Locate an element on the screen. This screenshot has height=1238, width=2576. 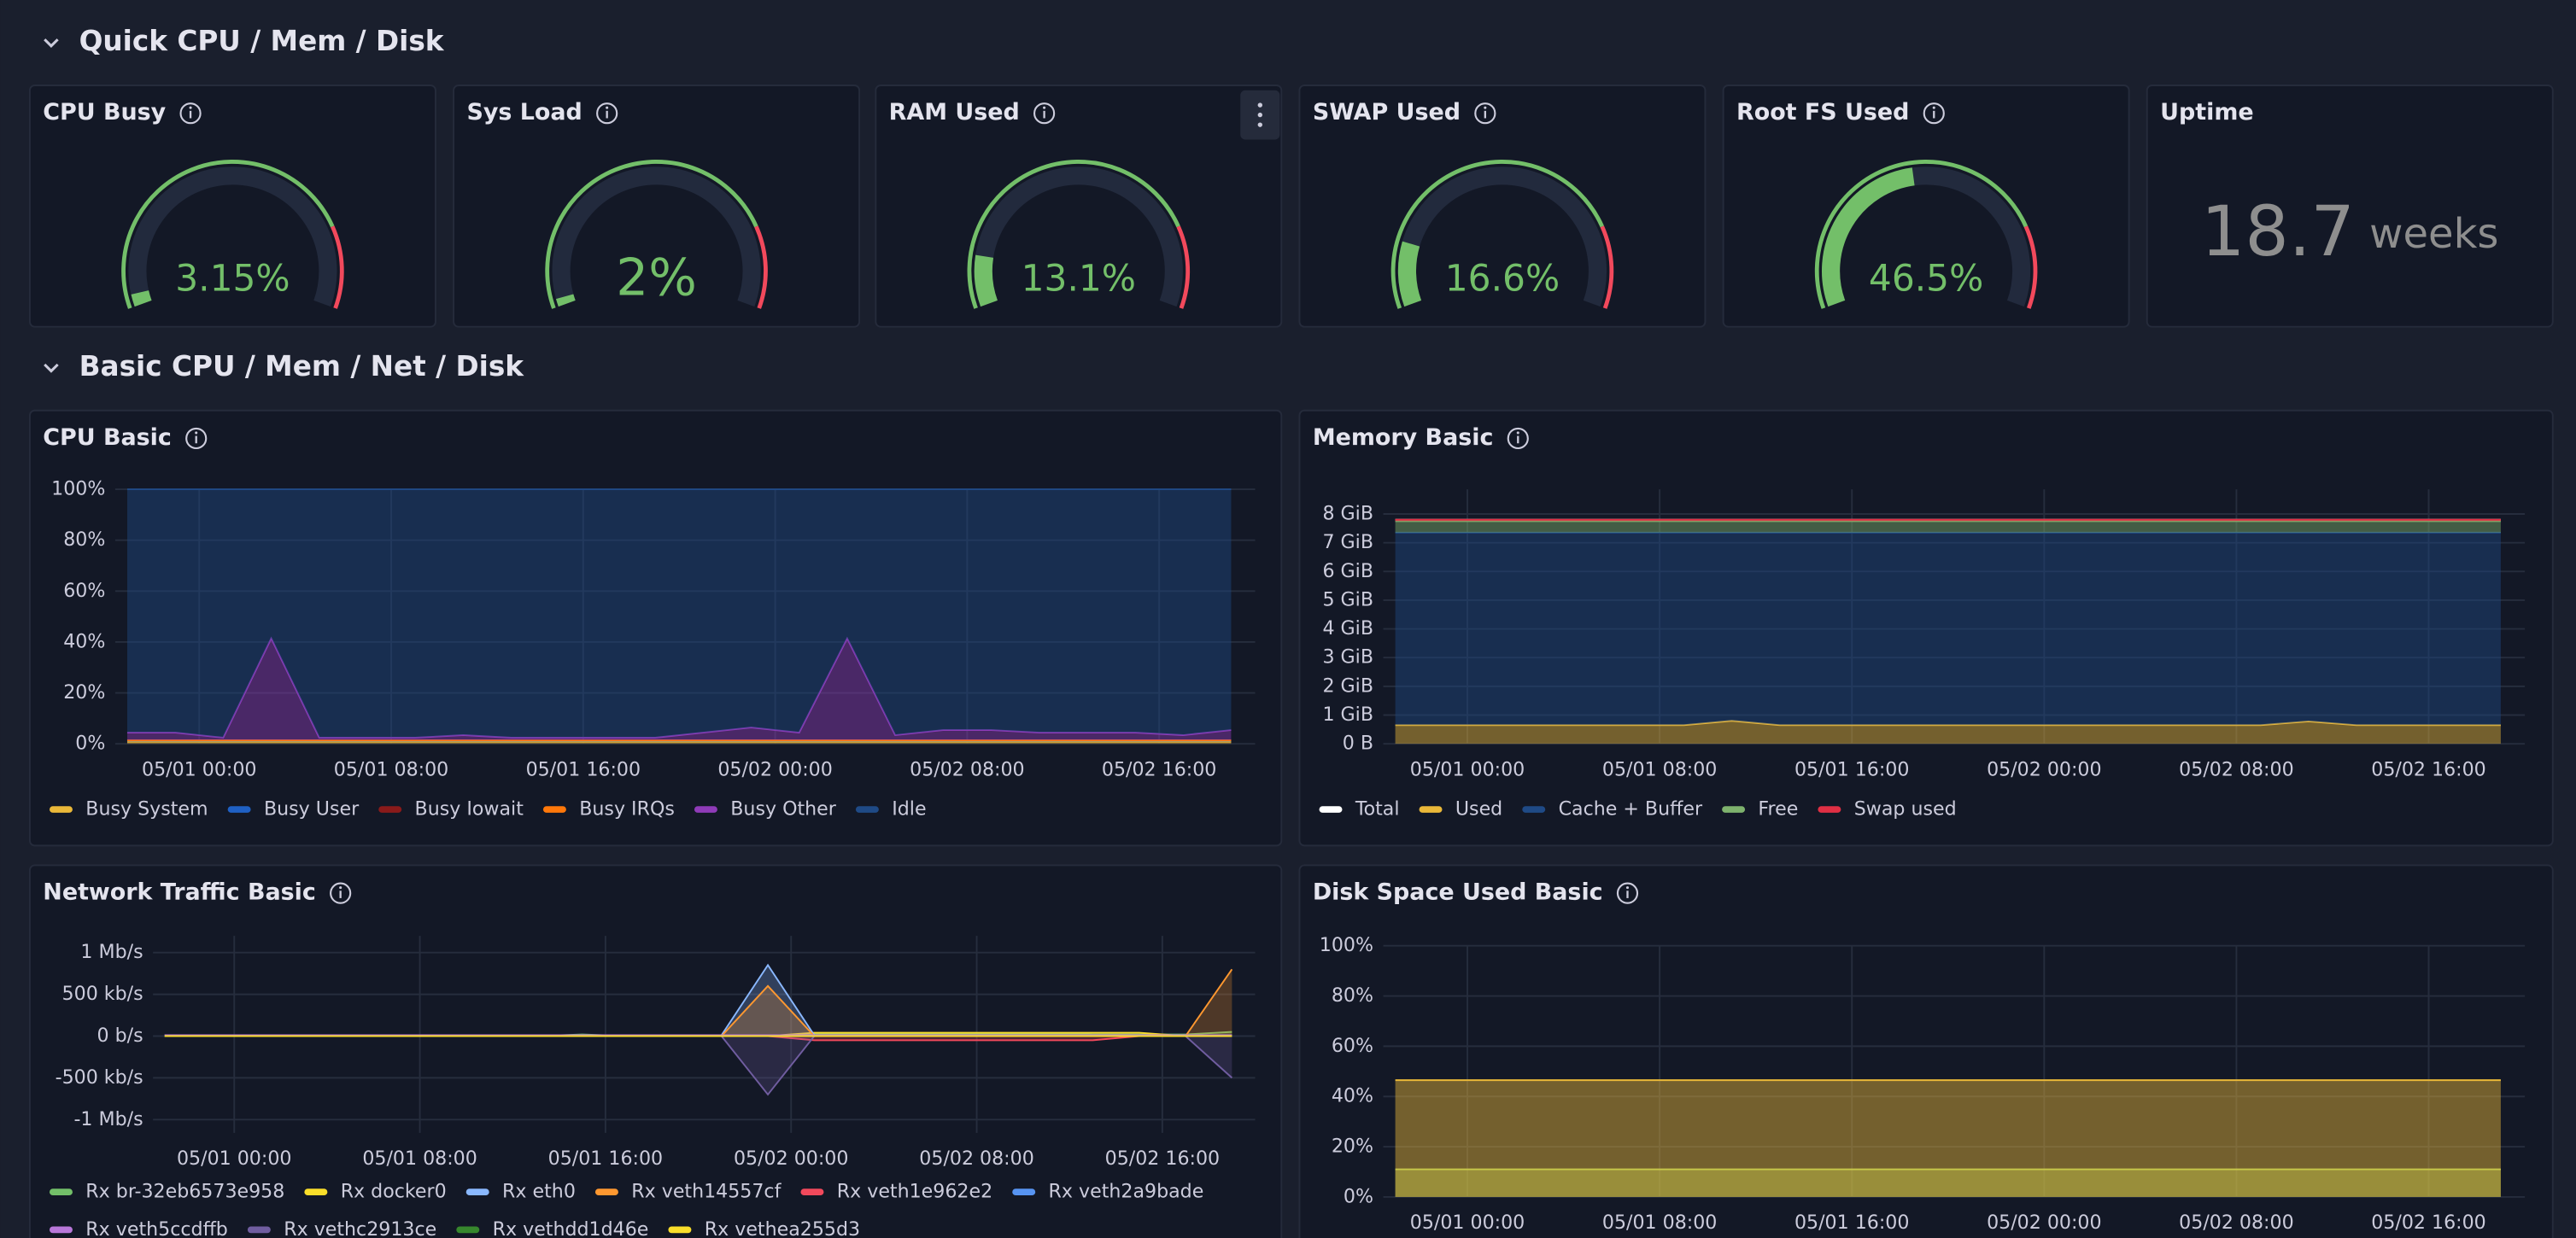
panel-title: Memory Basic is located at coordinates (1403, 438).